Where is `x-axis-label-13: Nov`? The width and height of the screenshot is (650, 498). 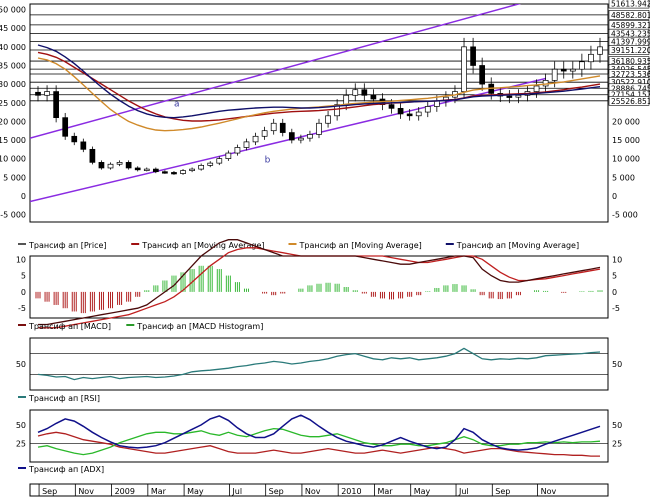
x-axis-label-13: Nov is located at coordinates (549, 491).